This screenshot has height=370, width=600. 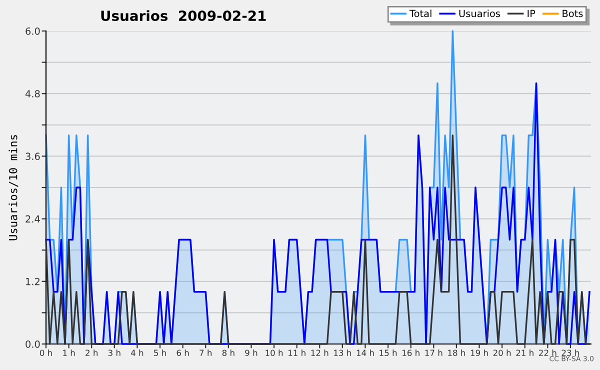 What do you see at coordinates (433, 353) in the screenshot?
I see `x-tick-label: 17 h` at bounding box center [433, 353].